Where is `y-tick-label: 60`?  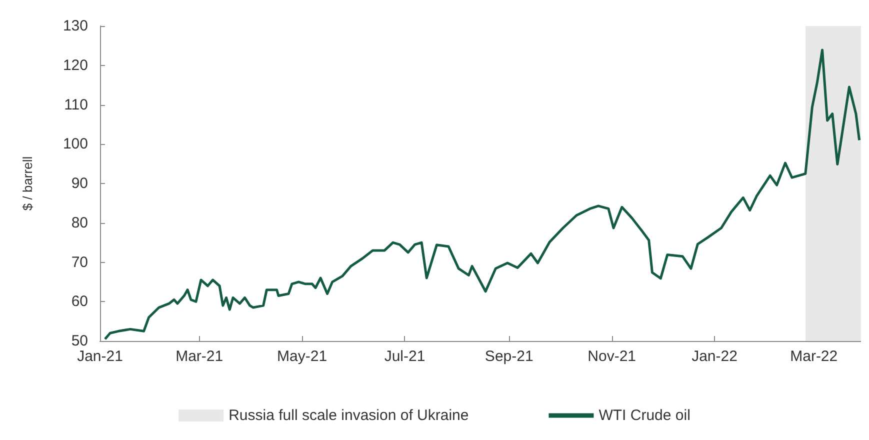
y-tick-label: 60 is located at coordinates (79, 301).